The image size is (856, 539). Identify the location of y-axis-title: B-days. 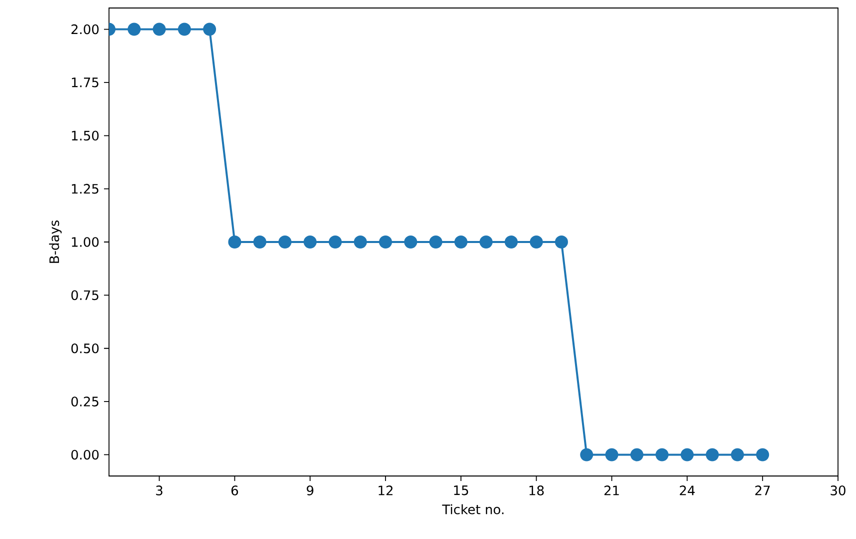
(55, 241).